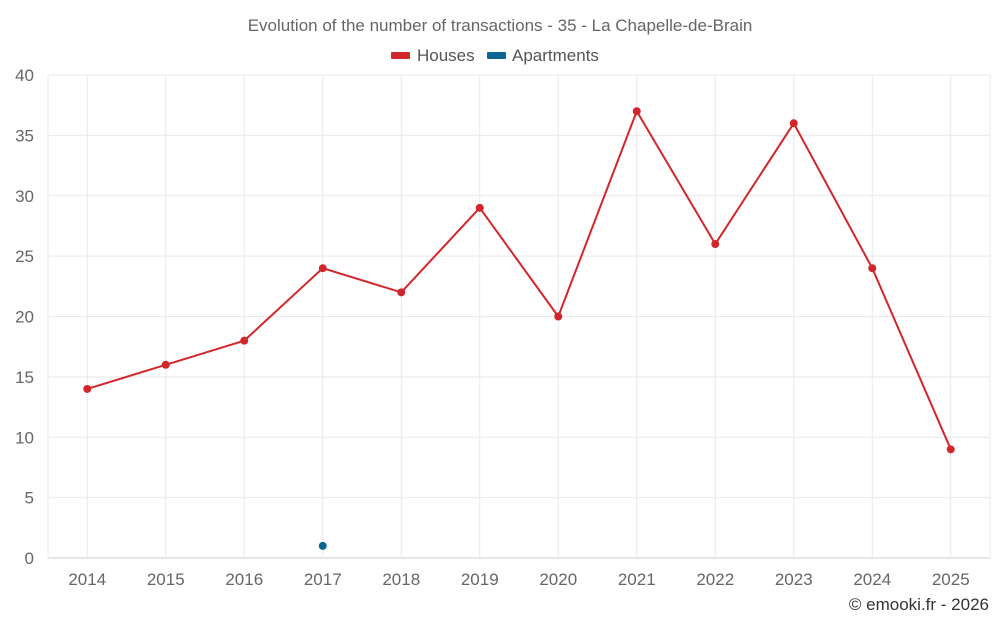 This screenshot has width=1000, height=625. Describe the element at coordinates (794, 579) in the screenshot. I see `x-tick-label: 2023` at that location.